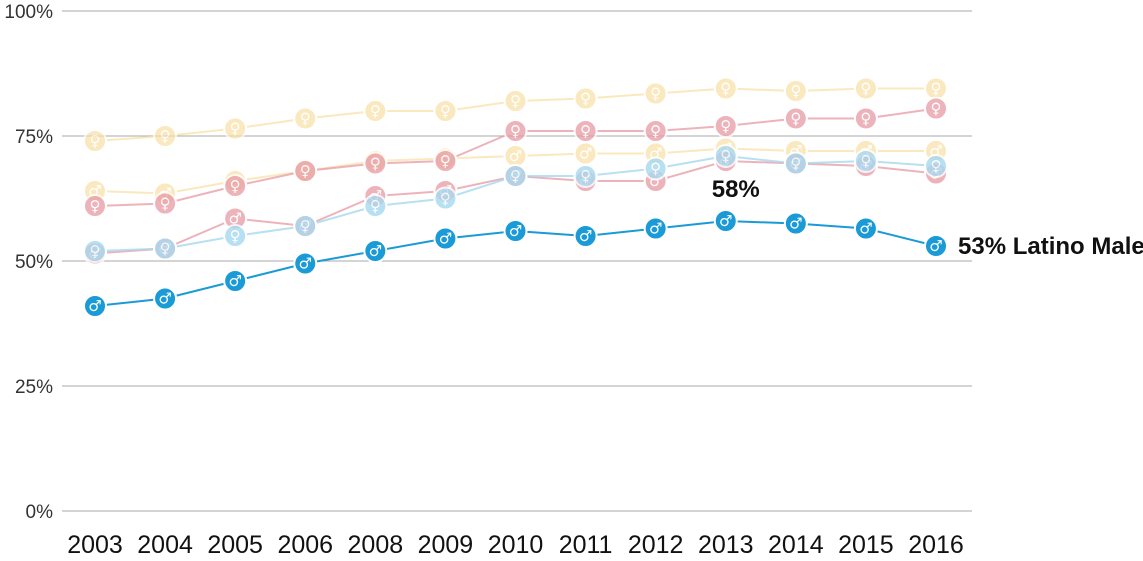 The width and height of the screenshot is (1143, 561). What do you see at coordinates (726, 545) in the screenshot?
I see `x-tick-label: 2013` at bounding box center [726, 545].